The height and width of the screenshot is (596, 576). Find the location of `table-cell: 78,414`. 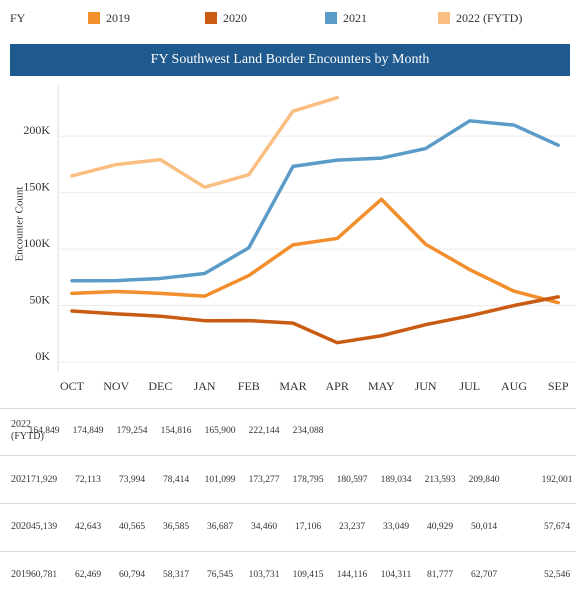

table-cell: 78,414 is located at coordinates (176, 480).